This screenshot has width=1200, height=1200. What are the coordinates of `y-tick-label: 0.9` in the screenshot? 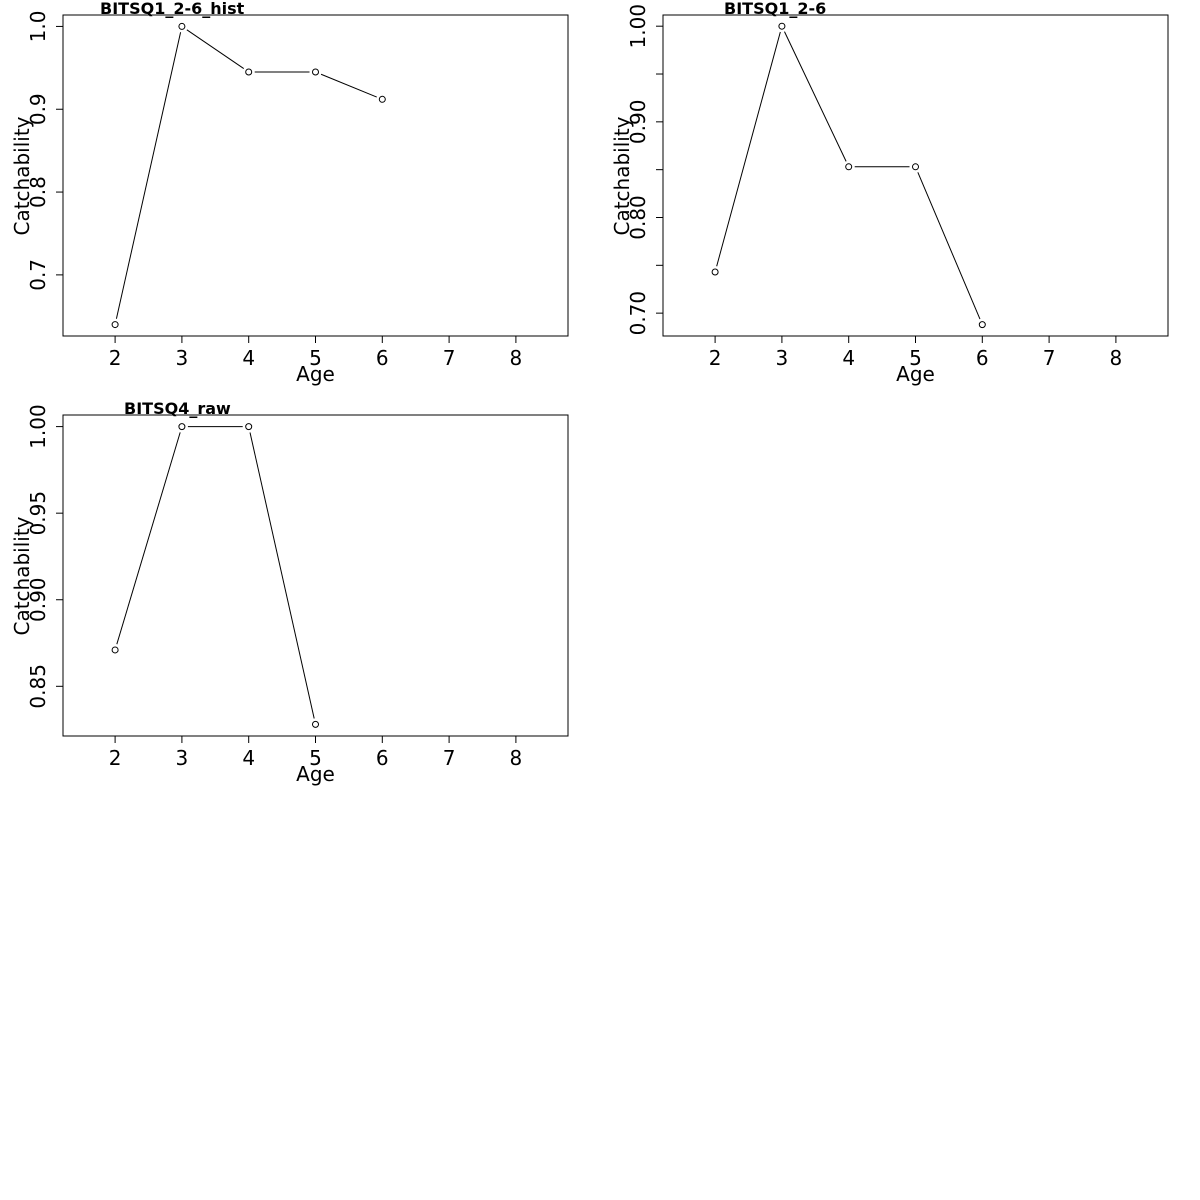 It's located at (38, 109).